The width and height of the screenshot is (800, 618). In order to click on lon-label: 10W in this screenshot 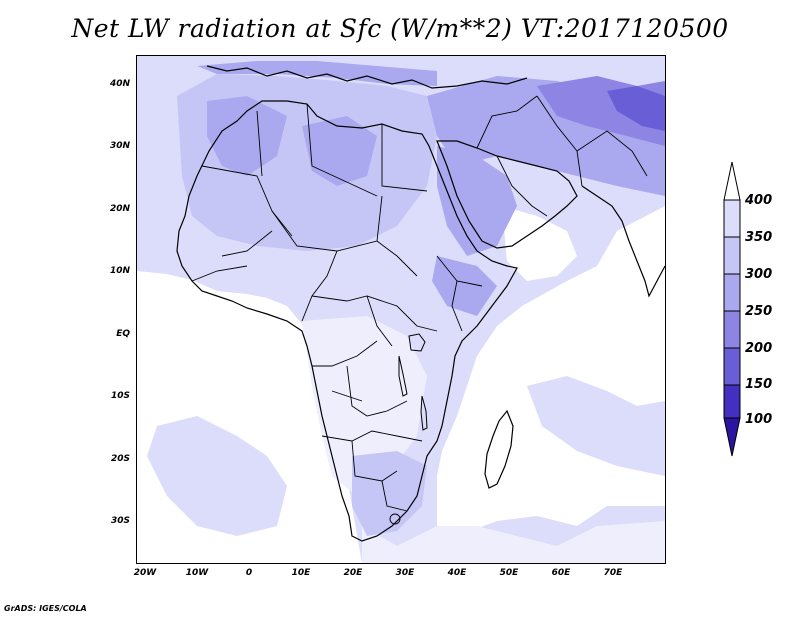, I will do `click(197, 573)`.